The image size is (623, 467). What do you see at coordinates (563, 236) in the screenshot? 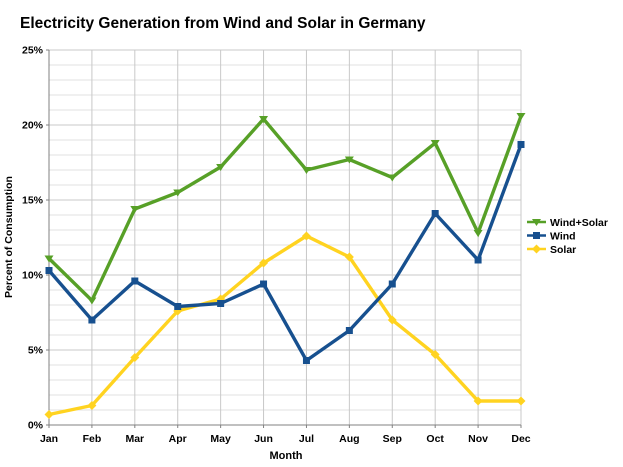
I see `legend-label-wind: Wind` at bounding box center [563, 236].